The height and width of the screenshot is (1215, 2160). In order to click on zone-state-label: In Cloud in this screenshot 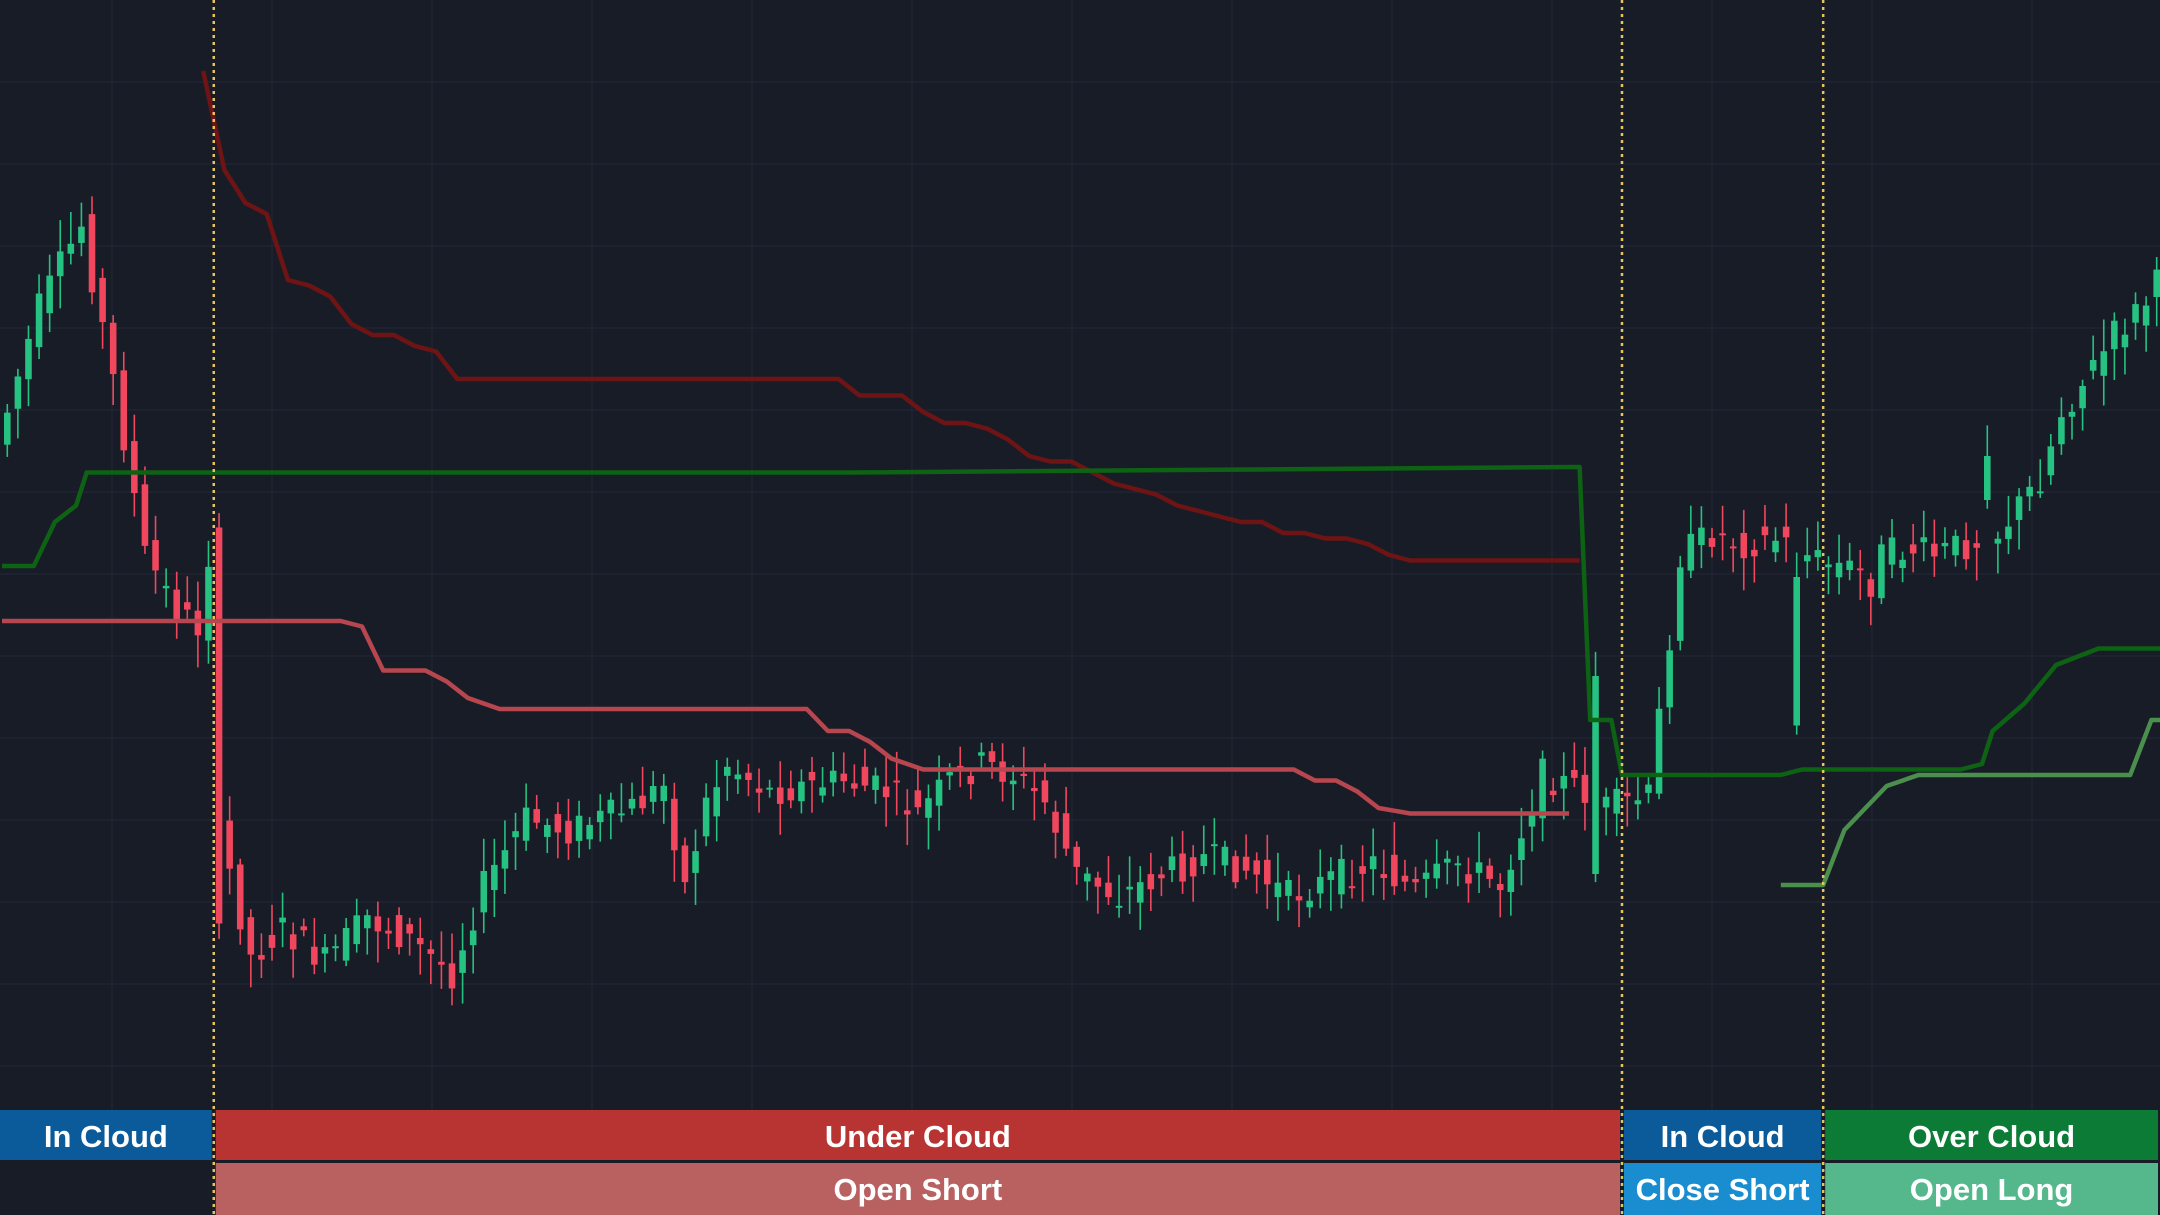, I will do `click(106, 1136)`.